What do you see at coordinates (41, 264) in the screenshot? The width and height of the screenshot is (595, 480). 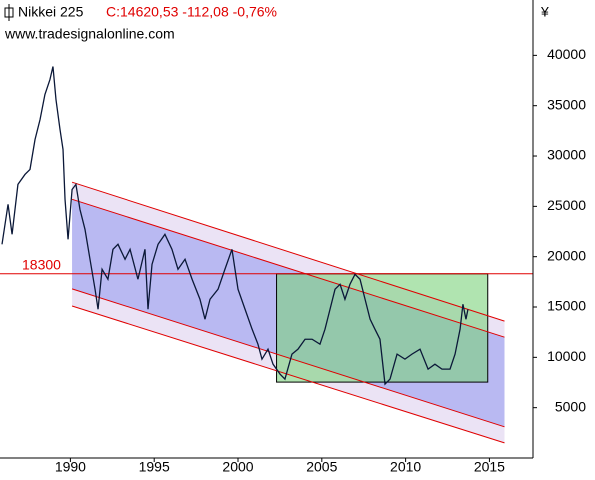 I see `level-label: 18300` at bounding box center [41, 264].